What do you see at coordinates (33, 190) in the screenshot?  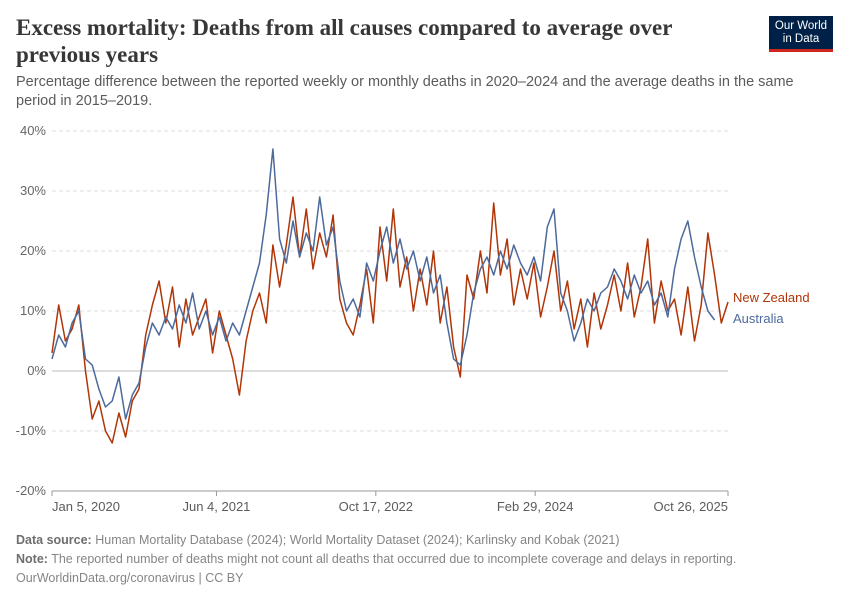 I see `y-tick-label: 30%` at bounding box center [33, 190].